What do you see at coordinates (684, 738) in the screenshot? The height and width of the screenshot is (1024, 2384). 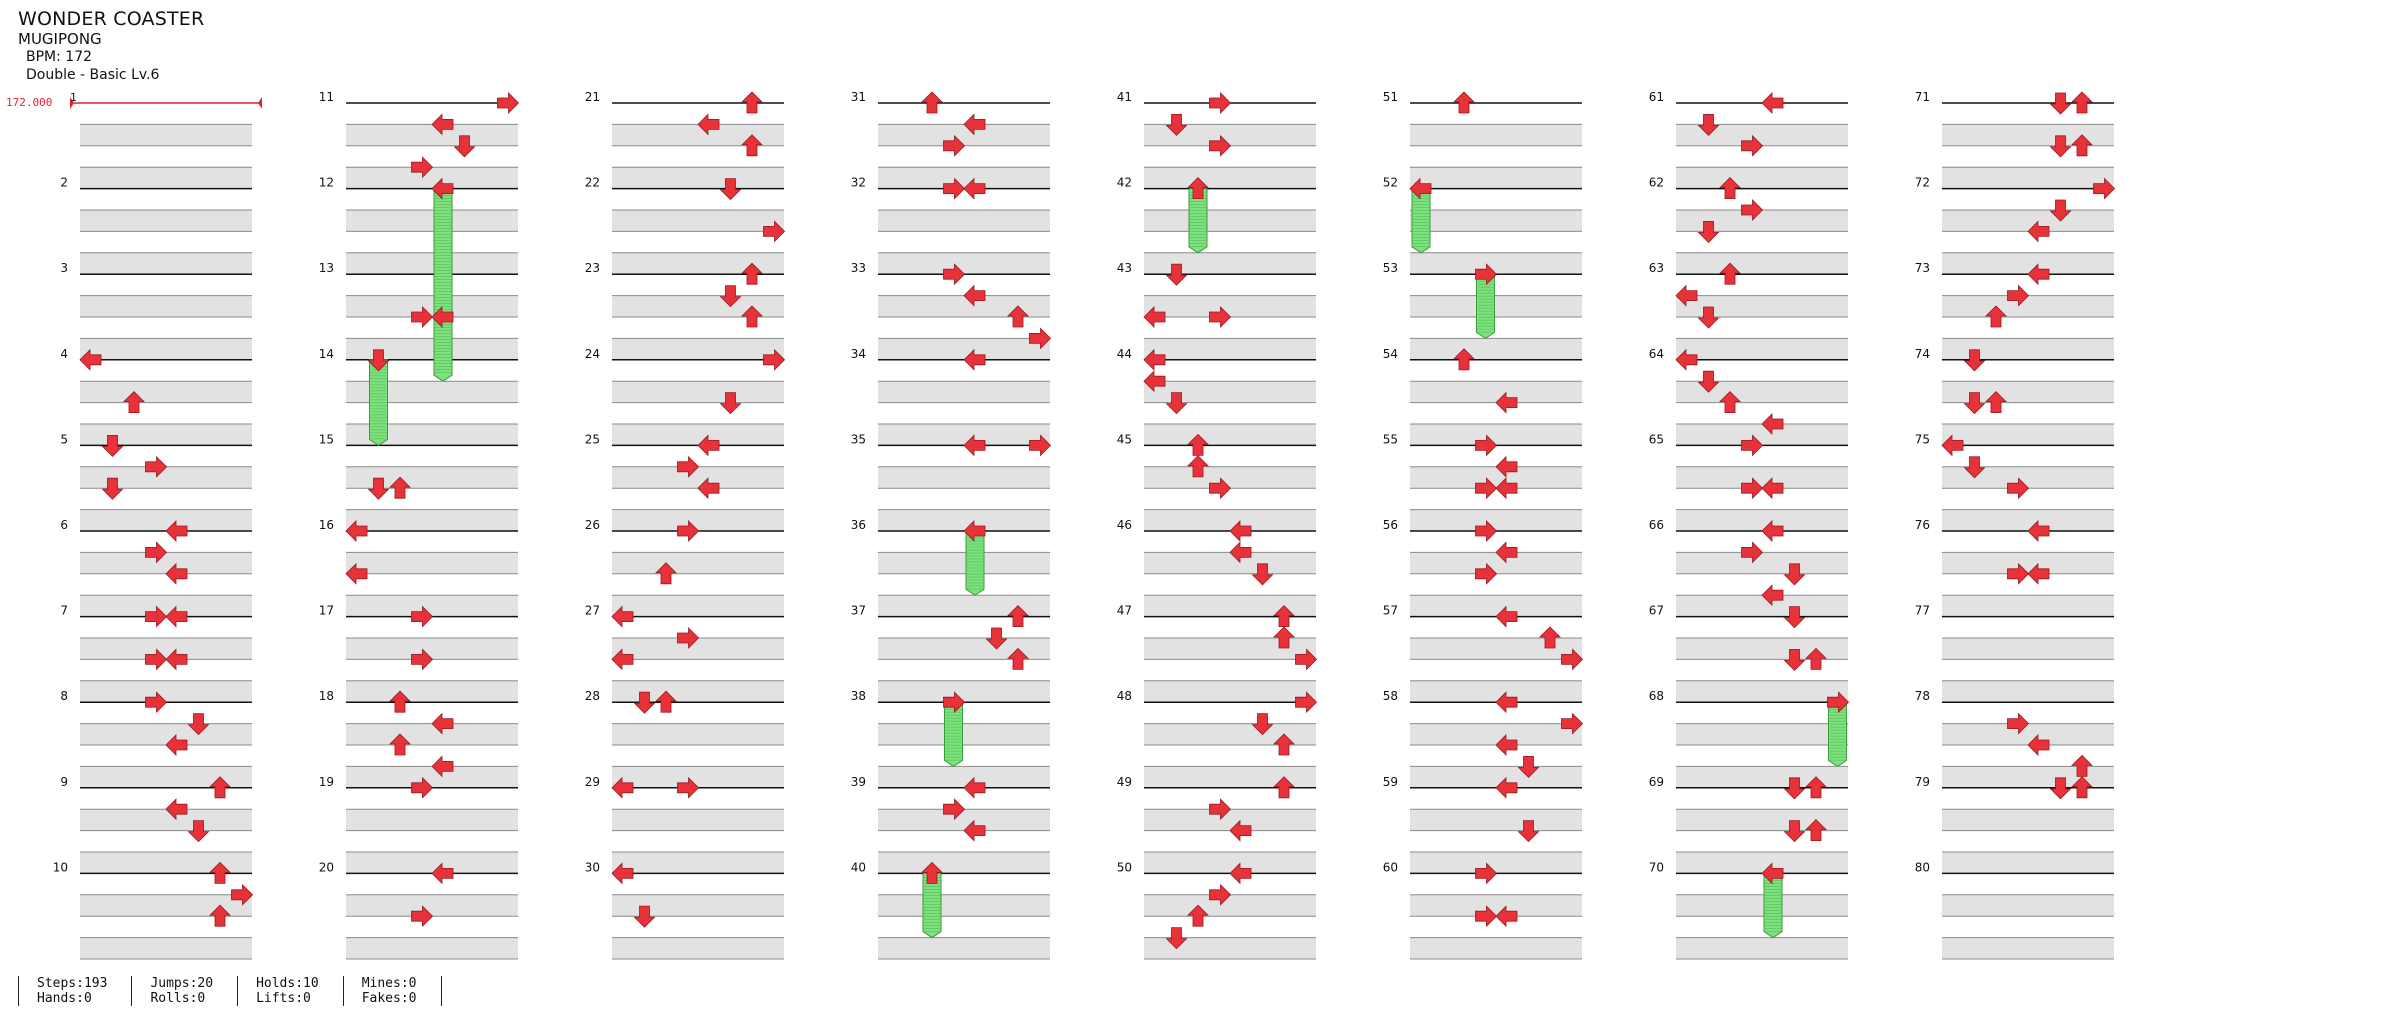 I see `measure-28: 28` at bounding box center [684, 738].